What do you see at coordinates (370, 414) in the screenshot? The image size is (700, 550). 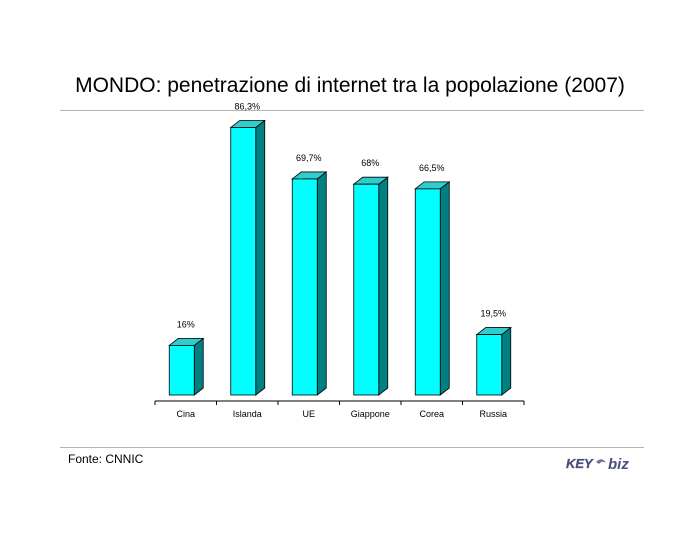 I see `x-tick-label: Giappone` at bounding box center [370, 414].